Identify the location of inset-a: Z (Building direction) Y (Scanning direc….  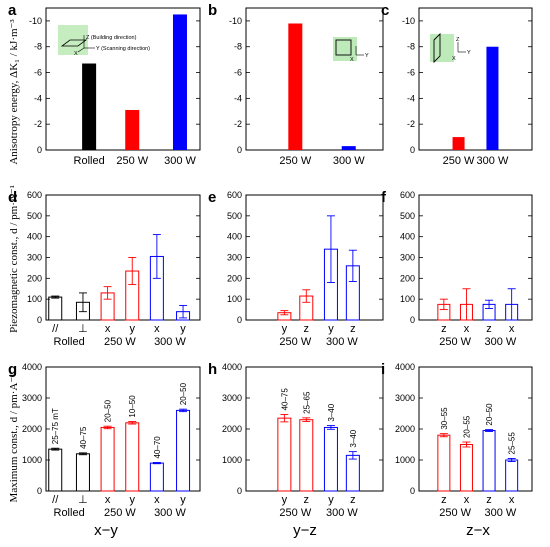
(104, 41).